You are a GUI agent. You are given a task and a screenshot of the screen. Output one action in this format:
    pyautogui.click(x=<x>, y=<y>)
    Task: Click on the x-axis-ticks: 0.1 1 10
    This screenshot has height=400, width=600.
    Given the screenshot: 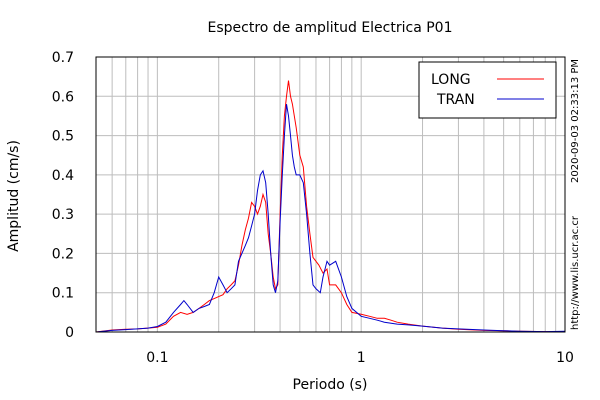 What is the action you would take?
    pyautogui.click(x=360, y=358)
    